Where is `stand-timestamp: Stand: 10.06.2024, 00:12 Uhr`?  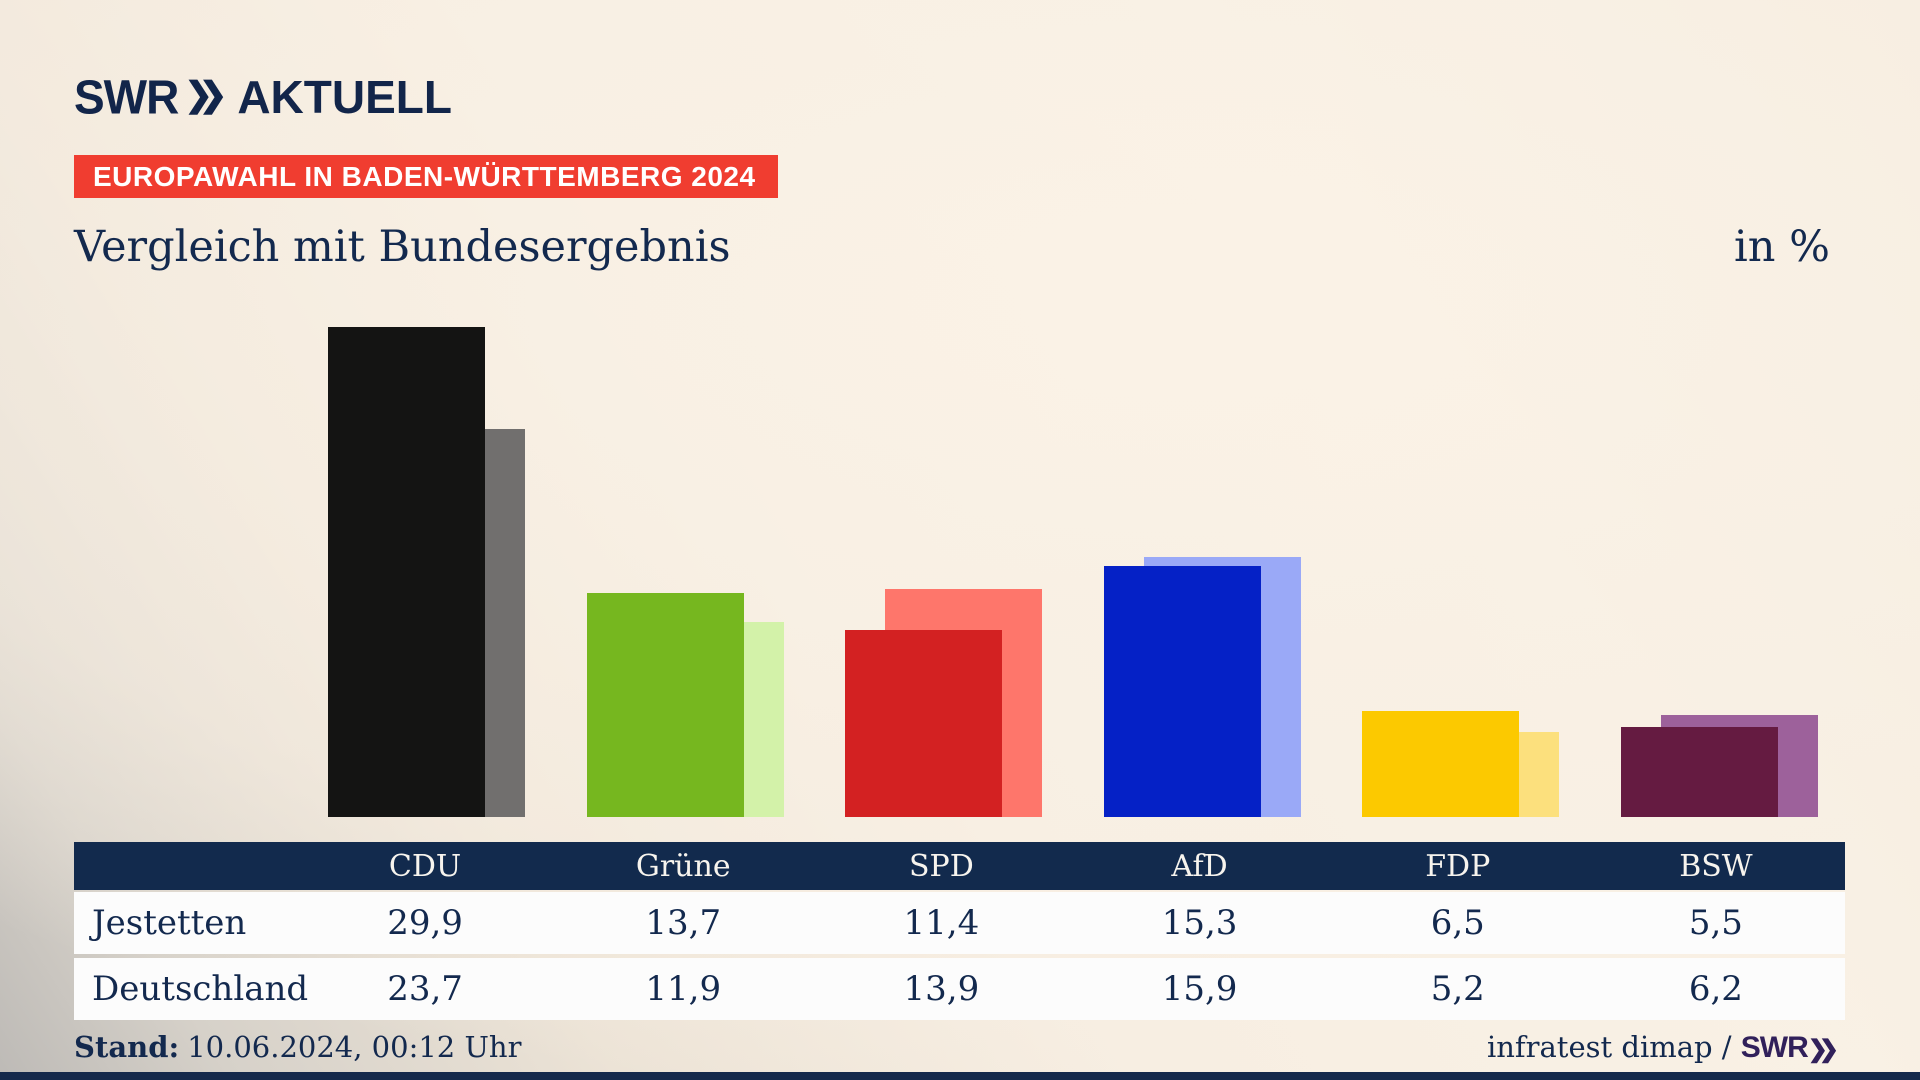 stand-timestamp: Stand: 10.06.2024, 00:12 Uhr is located at coordinates (297, 1047).